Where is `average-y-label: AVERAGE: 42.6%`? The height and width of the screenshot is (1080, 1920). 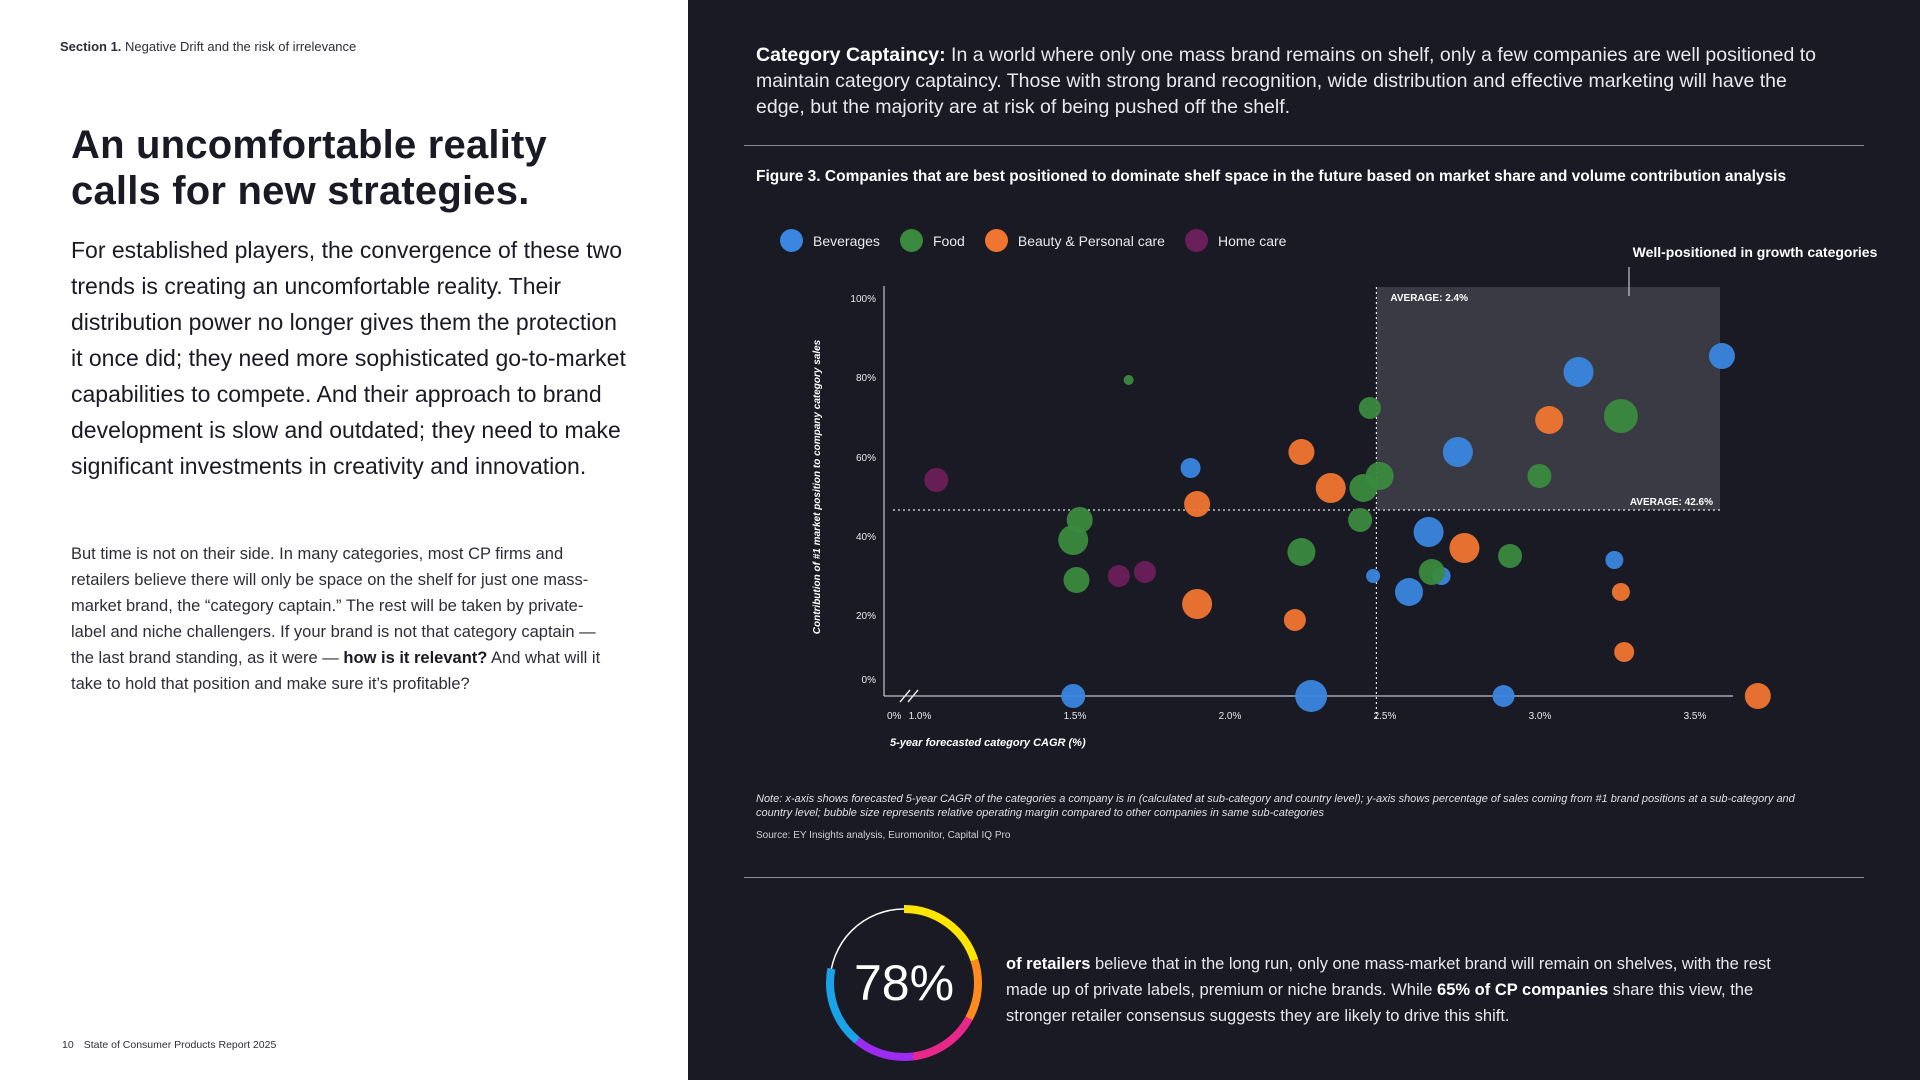 average-y-label: AVERAGE: 42.6% is located at coordinates (1671, 502).